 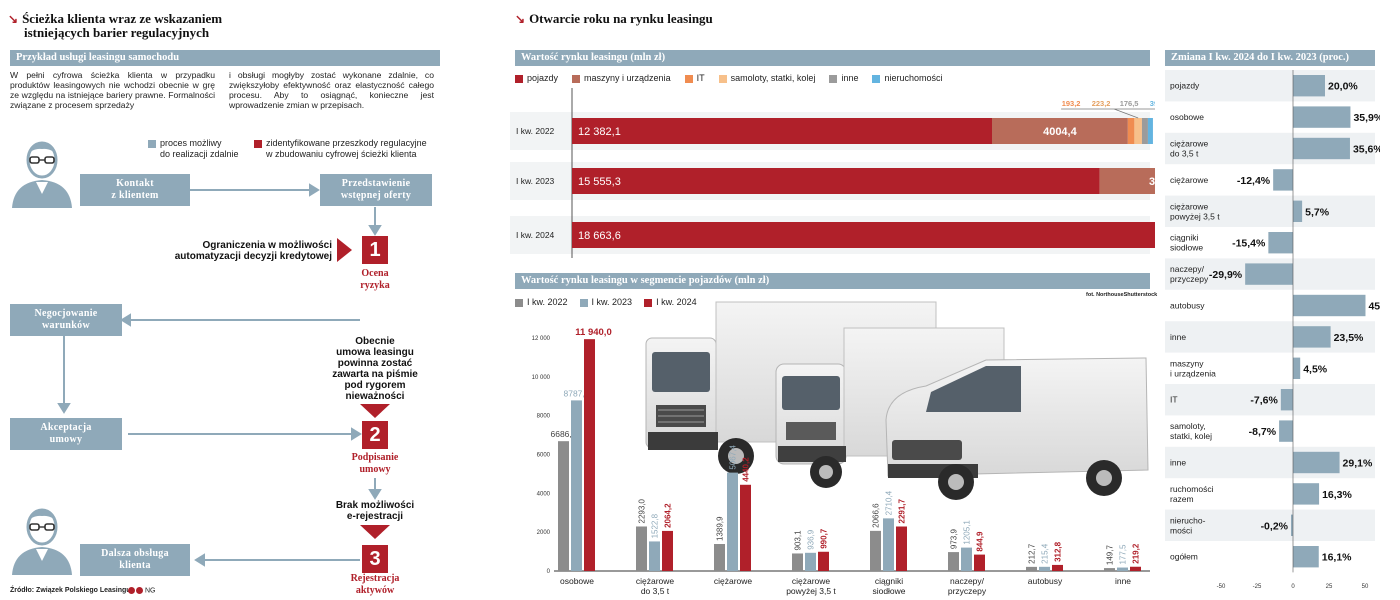 I want to click on van-image, so click(x=1017, y=428).